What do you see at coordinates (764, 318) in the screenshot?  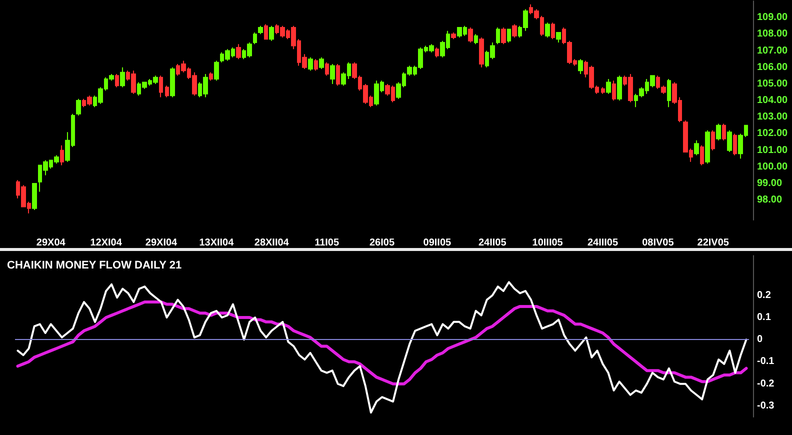 I see `y-tick-label: 0.1` at bounding box center [764, 318].